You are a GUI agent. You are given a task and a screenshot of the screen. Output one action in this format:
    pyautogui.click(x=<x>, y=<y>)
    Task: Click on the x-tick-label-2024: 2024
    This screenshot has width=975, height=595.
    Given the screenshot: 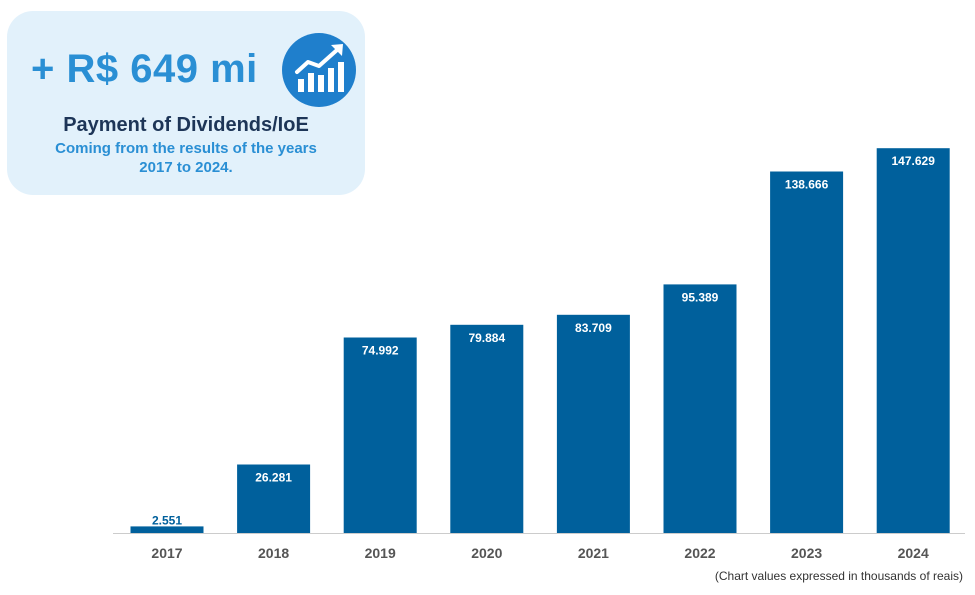 What is the action you would take?
    pyautogui.click(x=913, y=553)
    